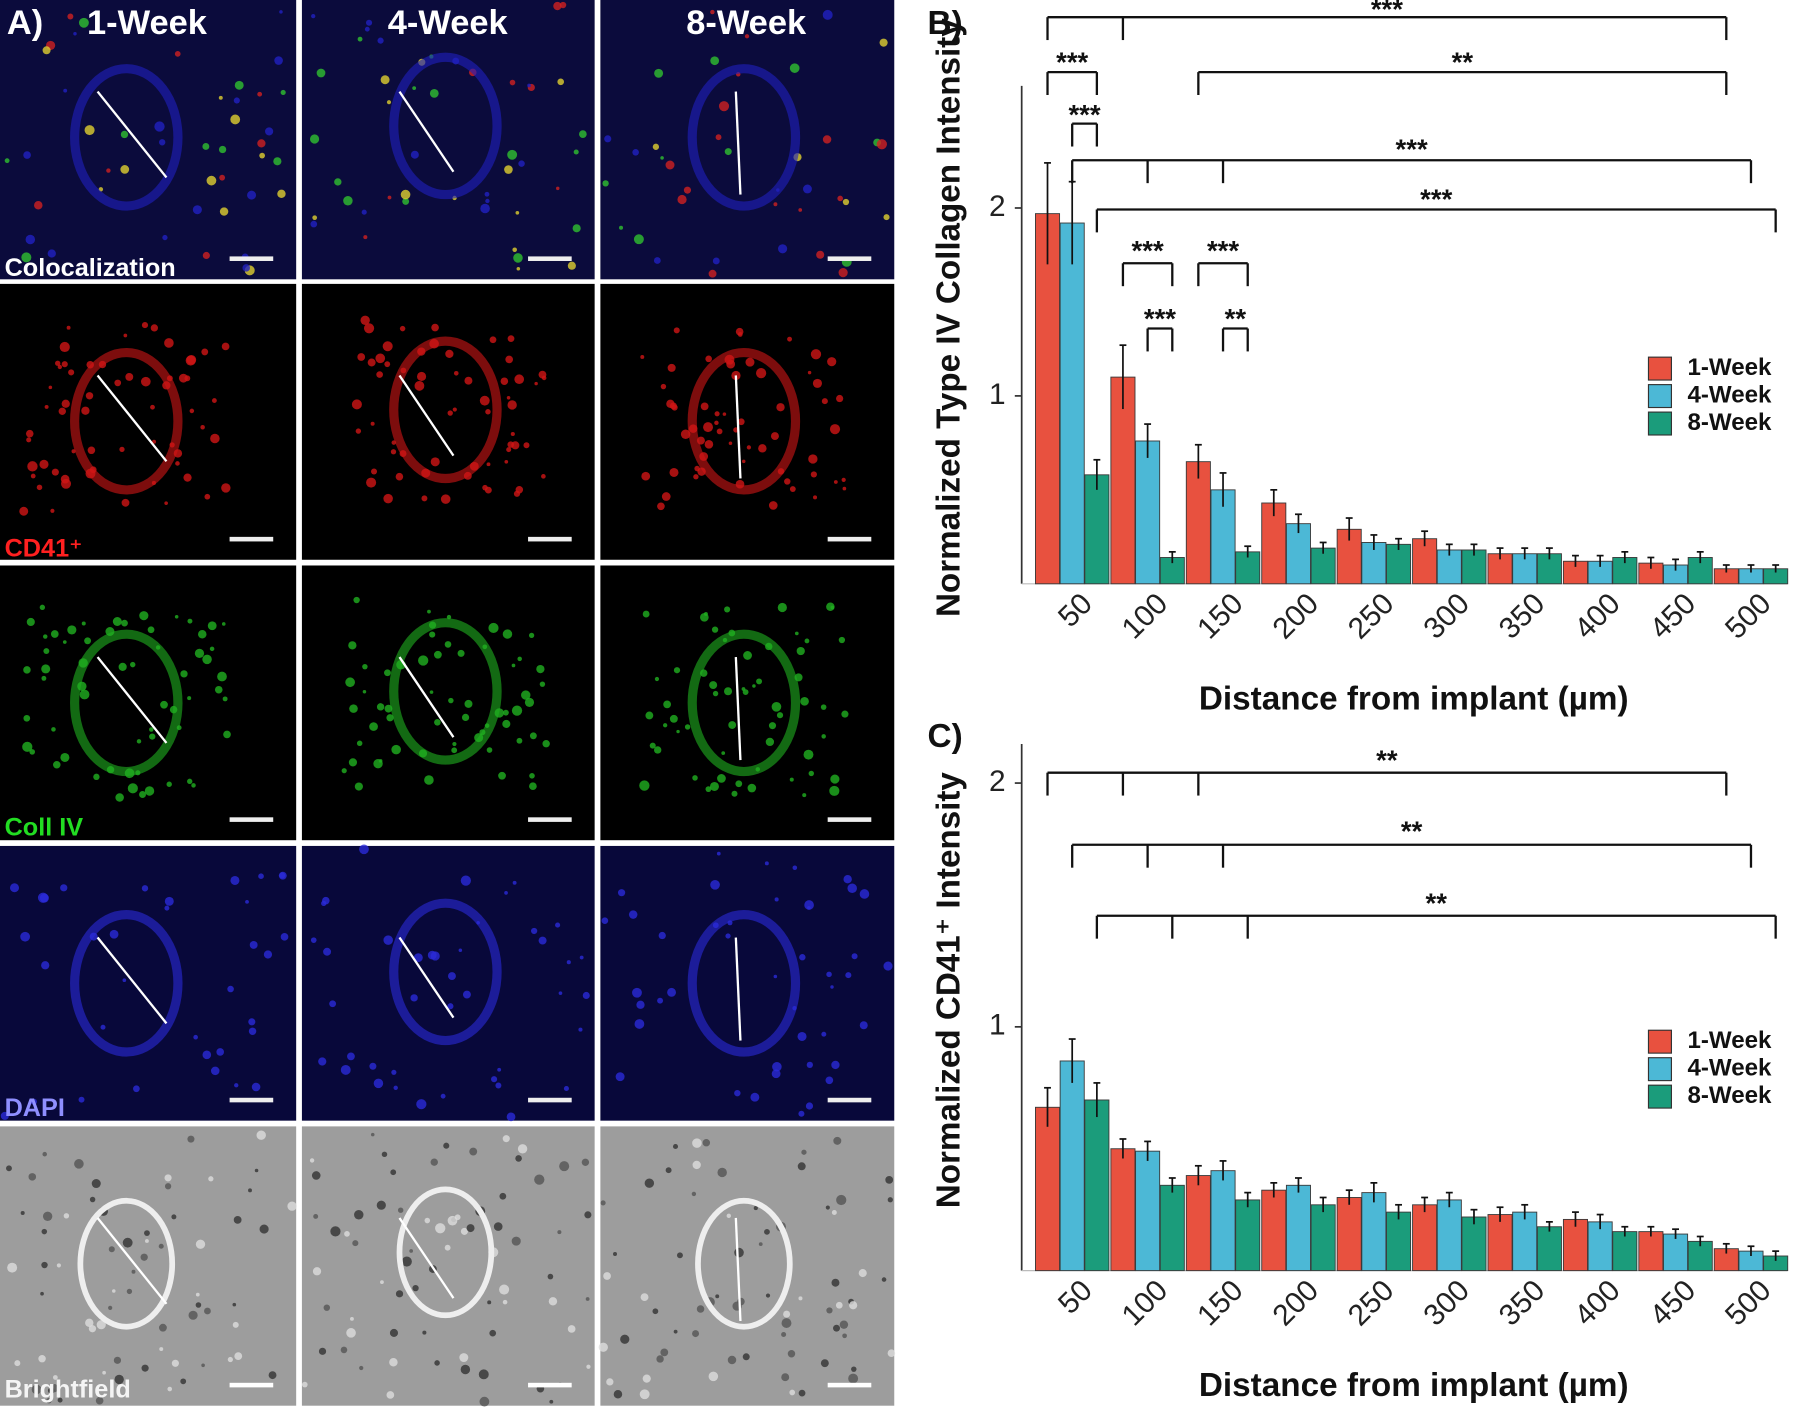 The image size is (1800, 1416). What do you see at coordinates (744, 1263) in the screenshot?
I see `vessel` at bounding box center [744, 1263].